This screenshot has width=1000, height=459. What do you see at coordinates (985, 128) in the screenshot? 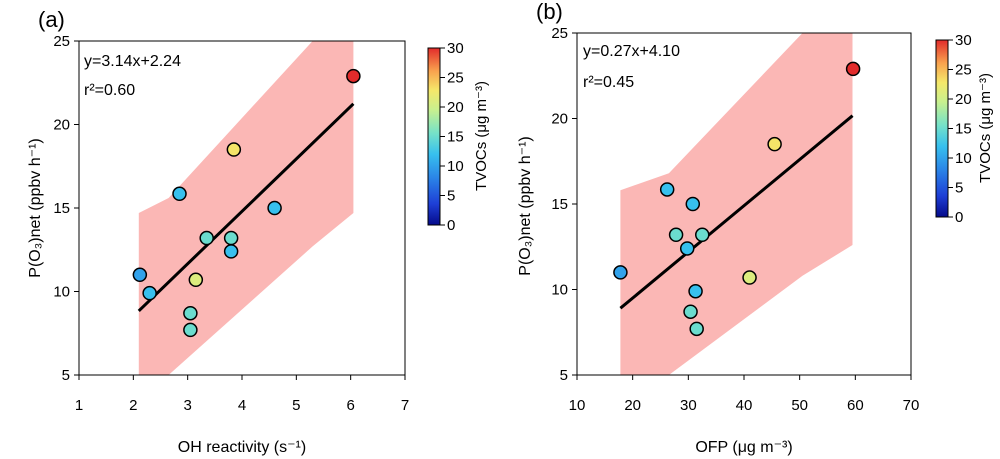
I see `panel-b-colorbar-title: TVOCs (μg m⁻³)` at bounding box center [985, 128].